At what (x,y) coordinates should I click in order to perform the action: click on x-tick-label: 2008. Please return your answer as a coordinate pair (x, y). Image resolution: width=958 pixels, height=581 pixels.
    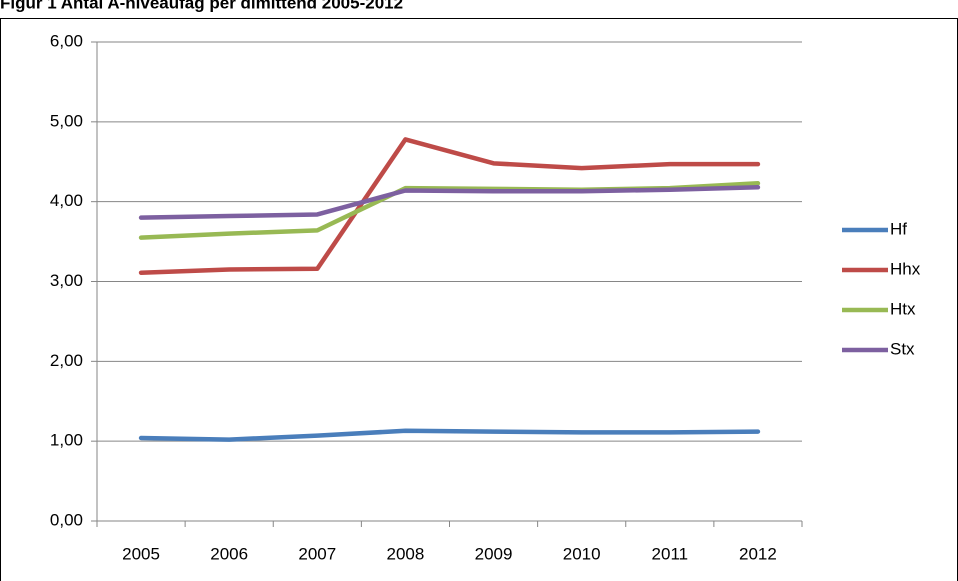
    Looking at the image, I should click on (406, 553).